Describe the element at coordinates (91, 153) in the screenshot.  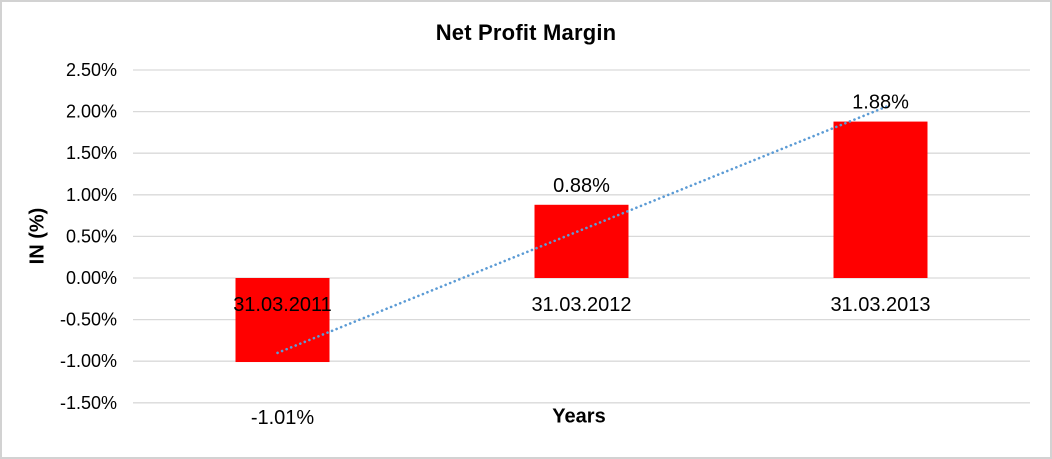
I see `y-tick-label: 1.50%` at that location.